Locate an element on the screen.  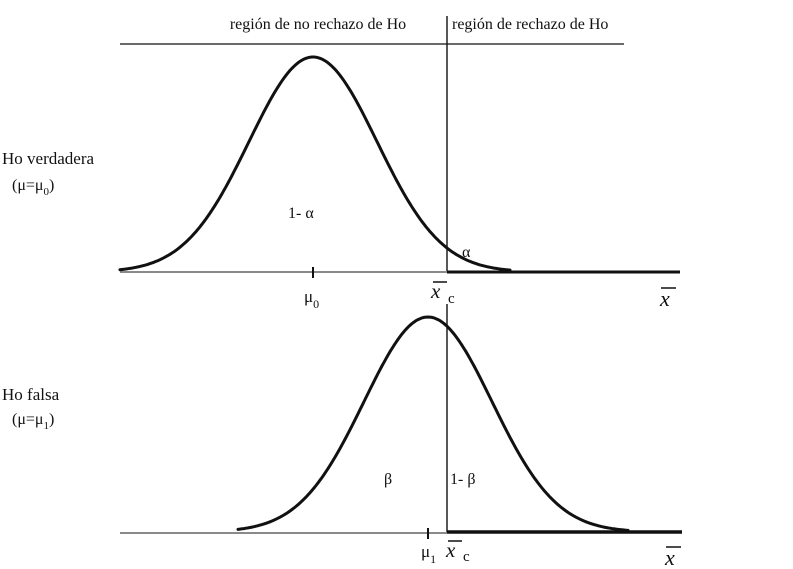
top-case-label: Ho verdadera is located at coordinates (48, 158).